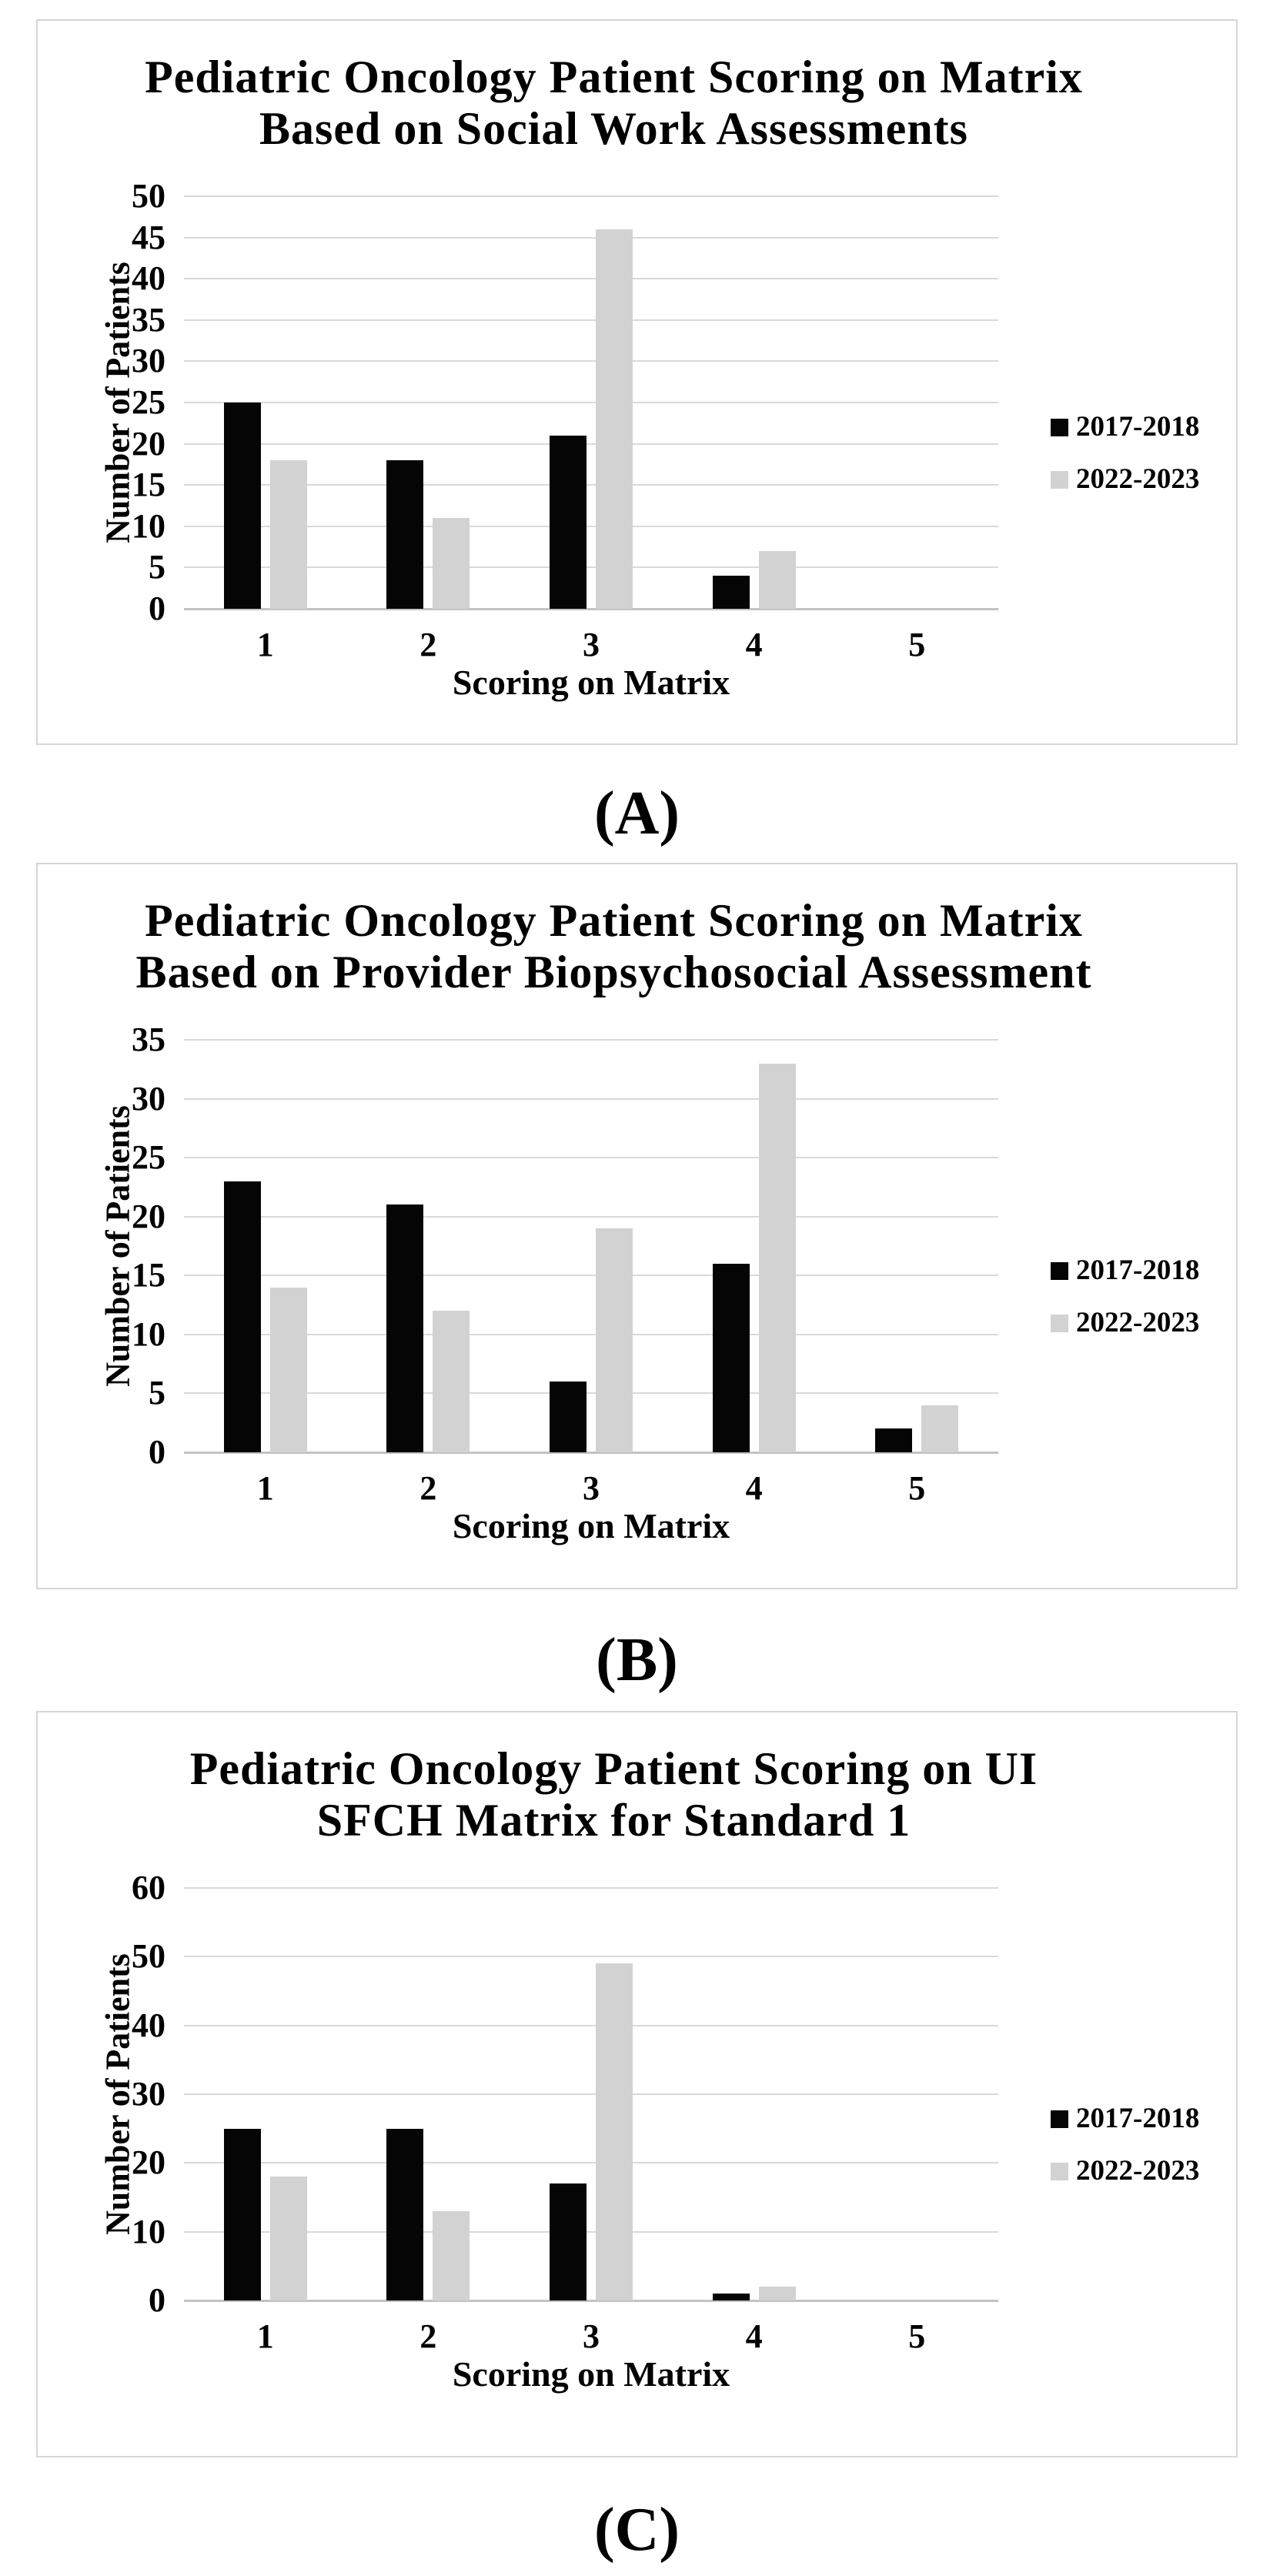  Describe the element at coordinates (148, 402) in the screenshot. I see `y-tick-label: 25` at that location.